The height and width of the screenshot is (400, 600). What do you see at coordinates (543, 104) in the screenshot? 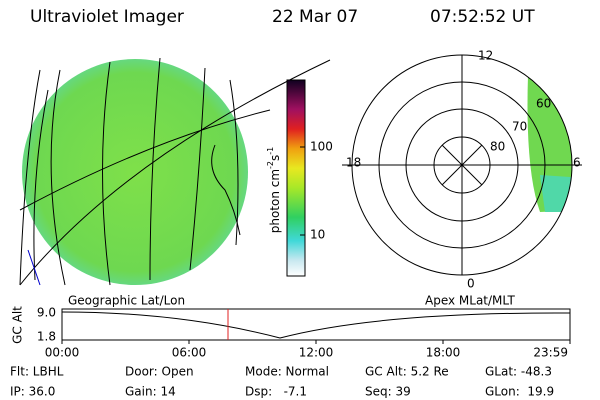
I see `mlat-label: 60` at bounding box center [543, 104].